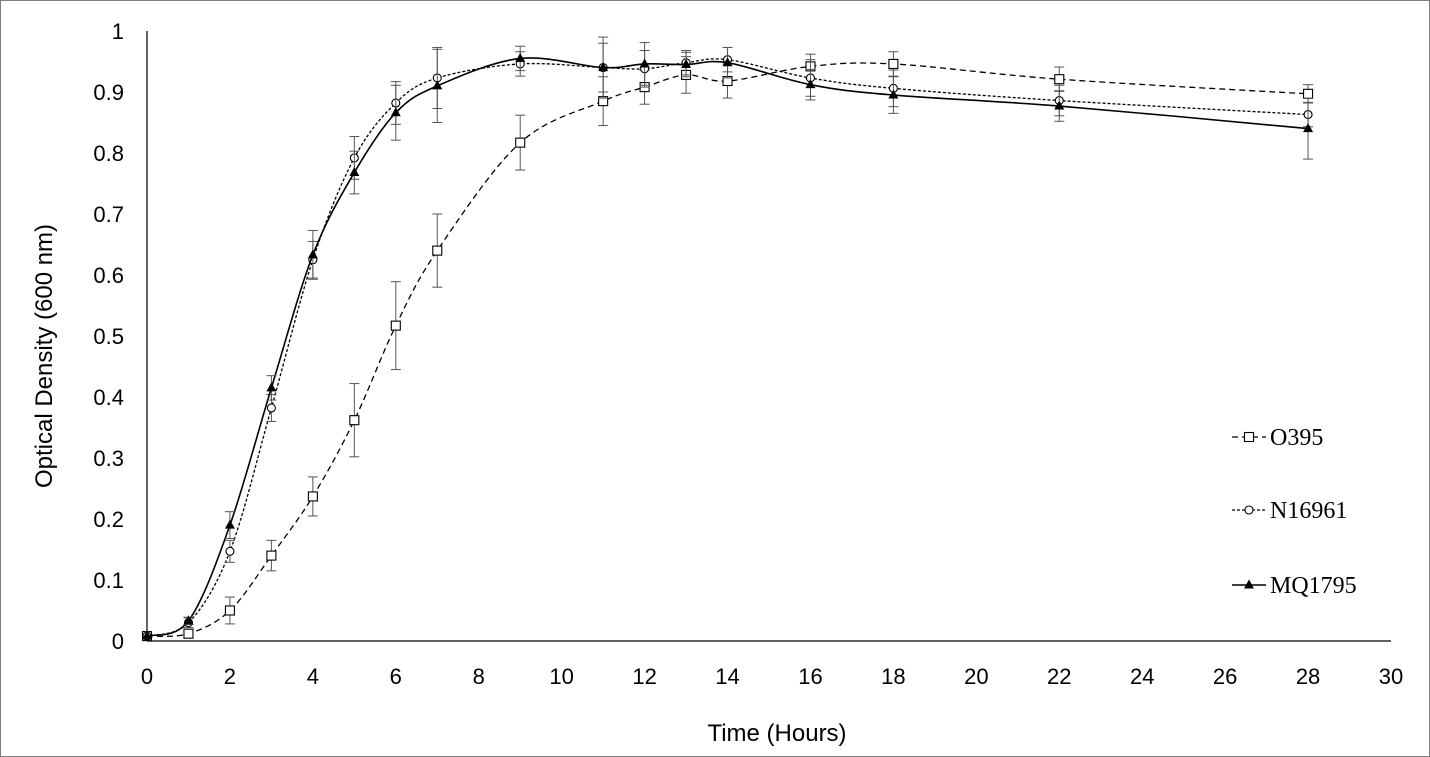 Image resolution: width=1430 pixels, height=757 pixels. What do you see at coordinates (1296, 438) in the screenshot?
I see `legend-label: O395` at bounding box center [1296, 438].